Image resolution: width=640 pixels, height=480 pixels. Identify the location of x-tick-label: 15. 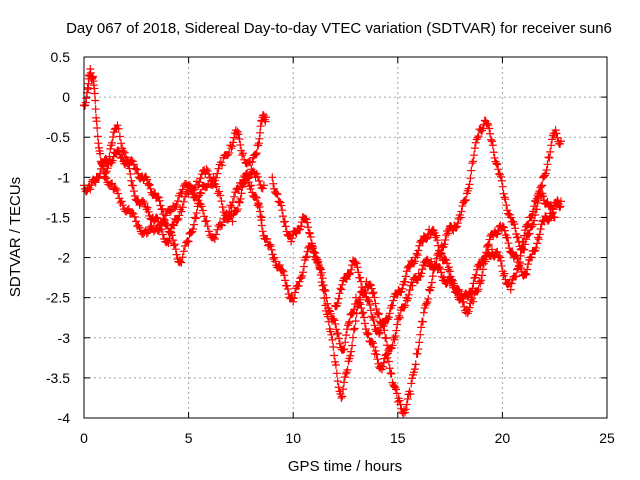
(398, 438).